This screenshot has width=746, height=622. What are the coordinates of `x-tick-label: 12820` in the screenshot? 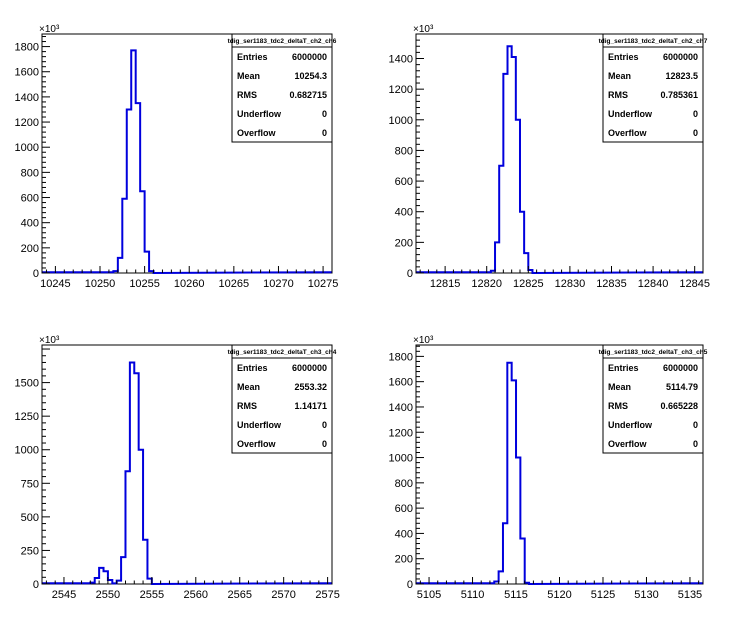 It's located at (486, 284).